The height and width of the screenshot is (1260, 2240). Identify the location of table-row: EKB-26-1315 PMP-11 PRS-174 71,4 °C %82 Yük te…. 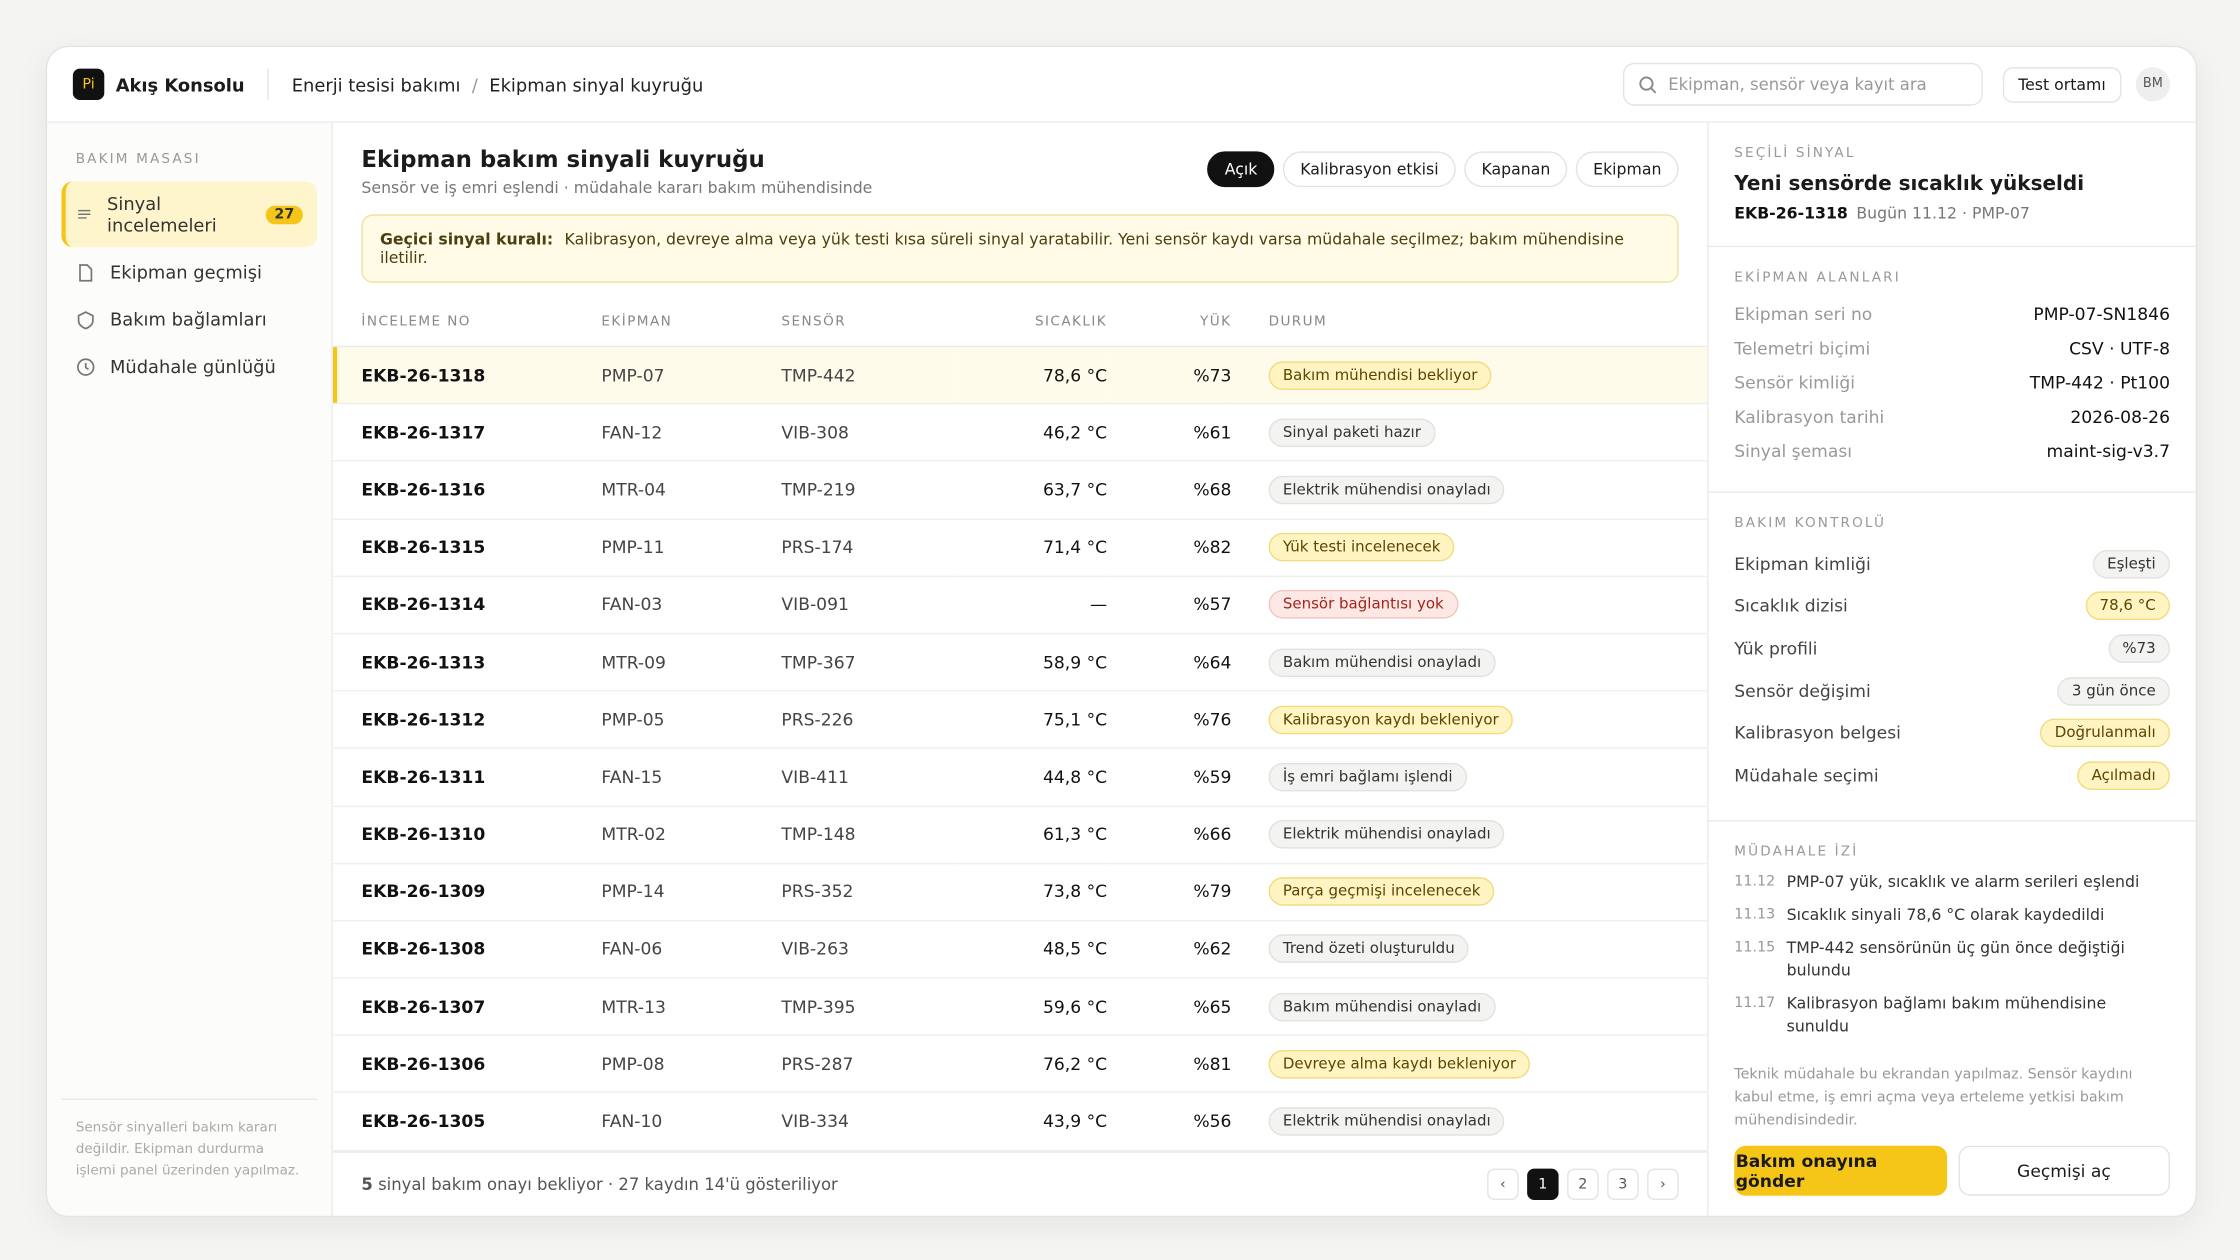
(1020, 547).